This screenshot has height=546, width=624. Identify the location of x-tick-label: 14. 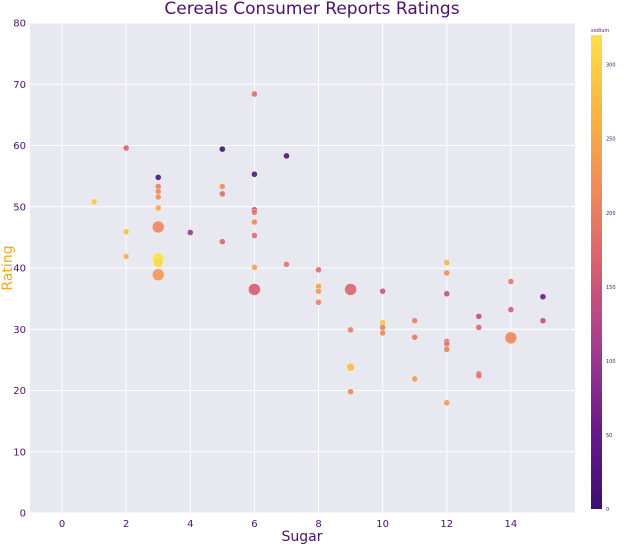
(511, 524).